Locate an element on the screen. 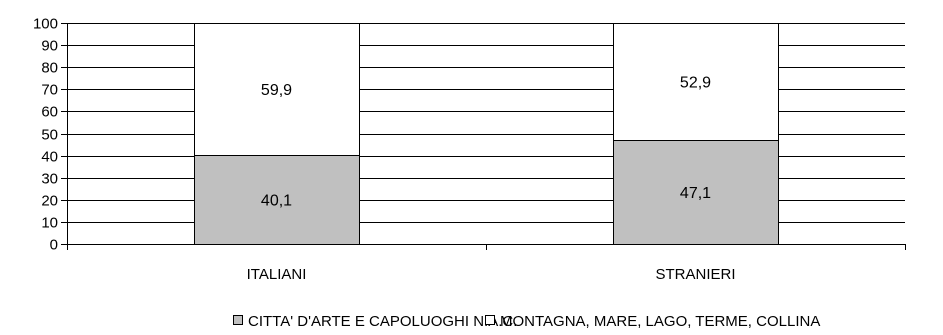 The height and width of the screenshot is (335, 943). y-tick-label: 0 is located at coordinates (54, 245).